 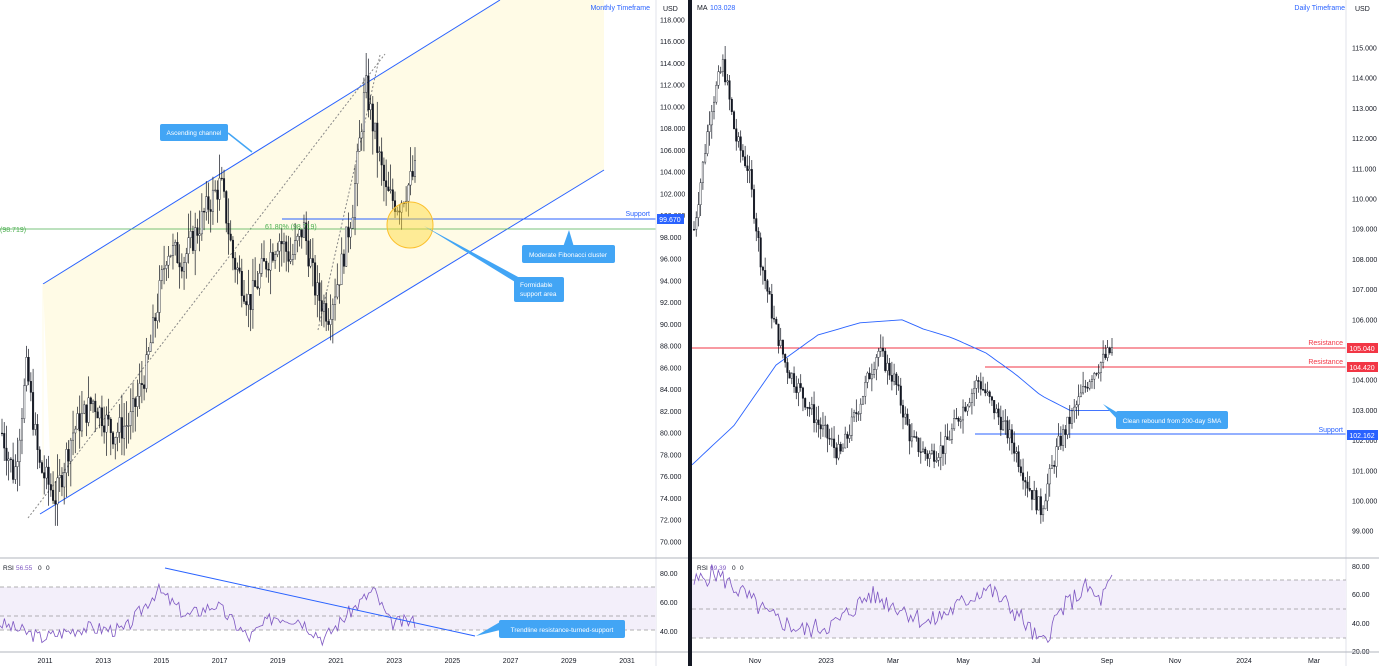 What do you see at coordinates (672, 21) in the screenshot?
I see `price-tick-label: 118.000` at bounding box center [672, 21].